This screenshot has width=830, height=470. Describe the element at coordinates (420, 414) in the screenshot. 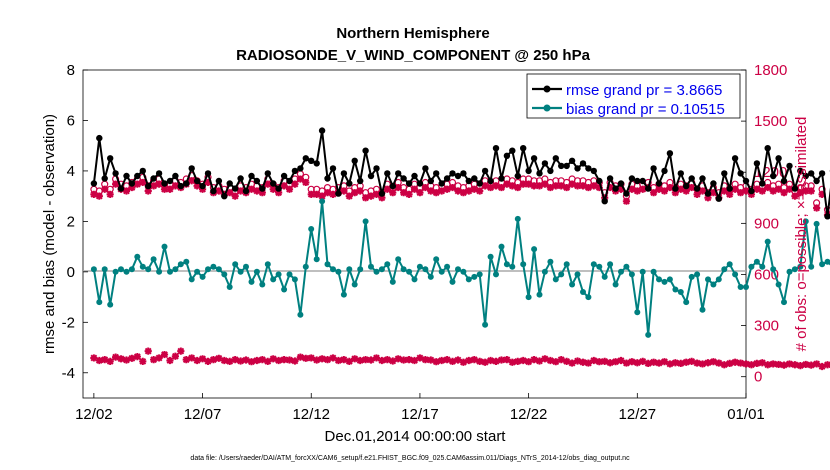

I see `x-tick-label: 12/17` at that location.